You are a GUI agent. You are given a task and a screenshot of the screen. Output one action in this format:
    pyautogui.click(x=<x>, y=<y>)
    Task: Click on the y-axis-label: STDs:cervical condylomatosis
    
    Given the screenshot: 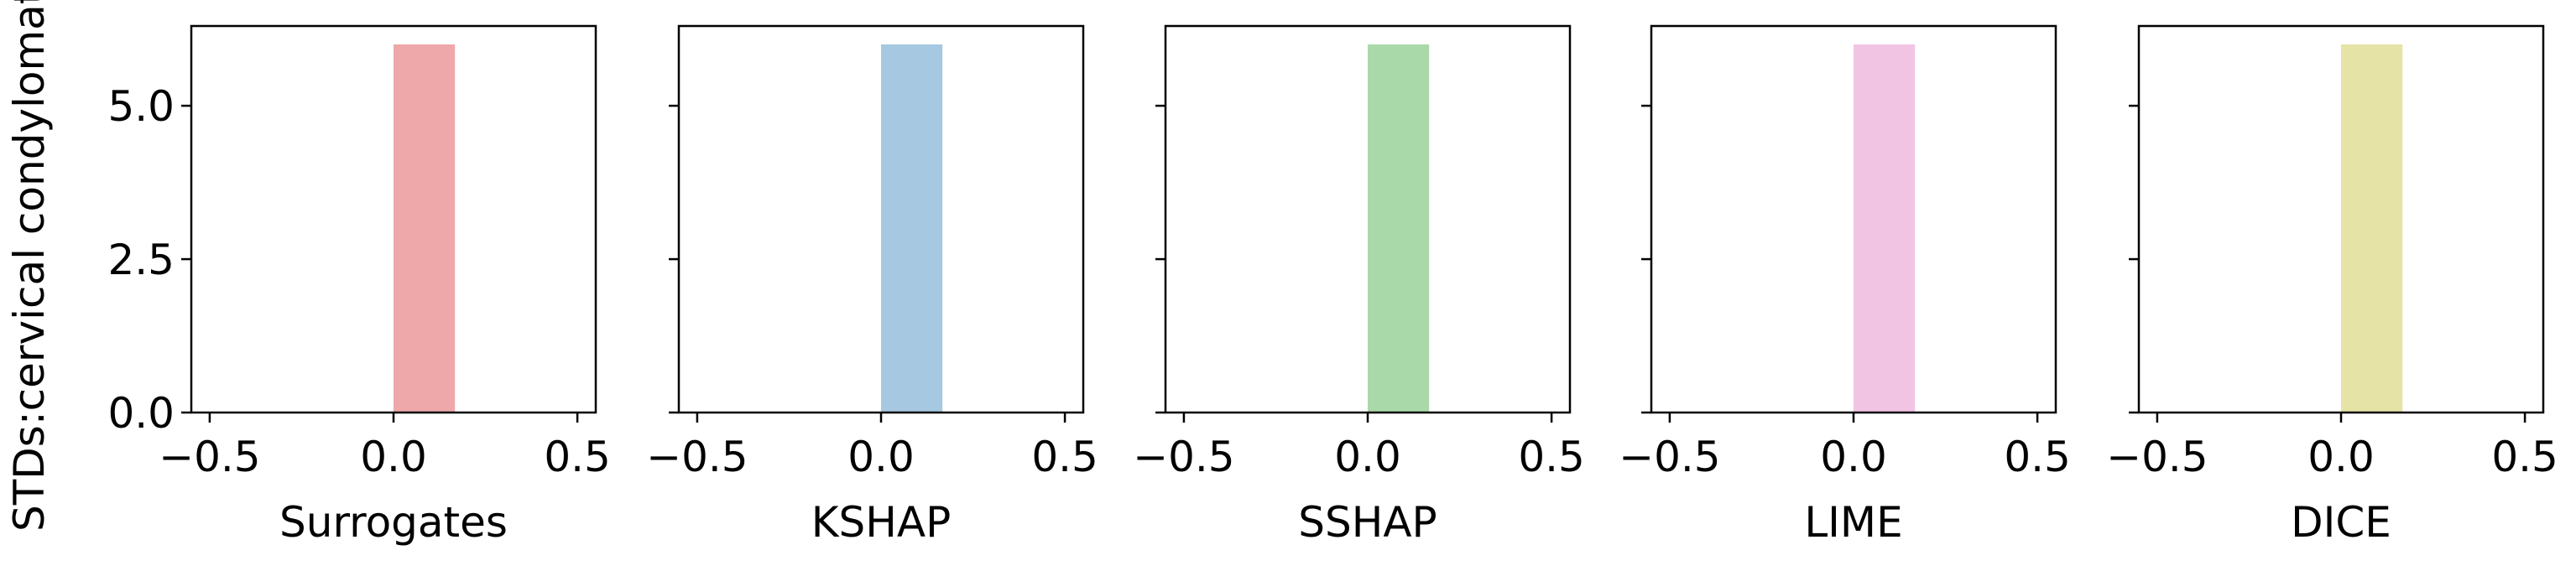 What is the action you would take?
    pyautogui.click(x=29, y=266)
    